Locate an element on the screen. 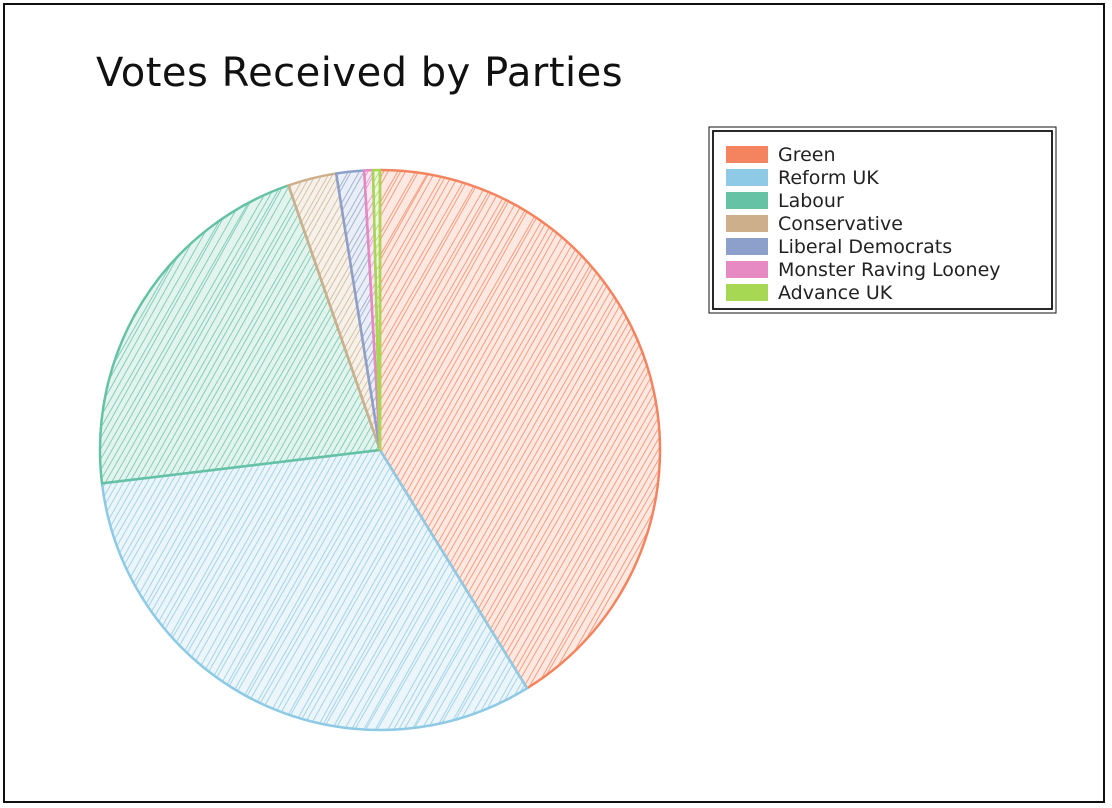 This screenshot has width=1112, height=808. legend-swatch-green is located at coordinates (747, 154).